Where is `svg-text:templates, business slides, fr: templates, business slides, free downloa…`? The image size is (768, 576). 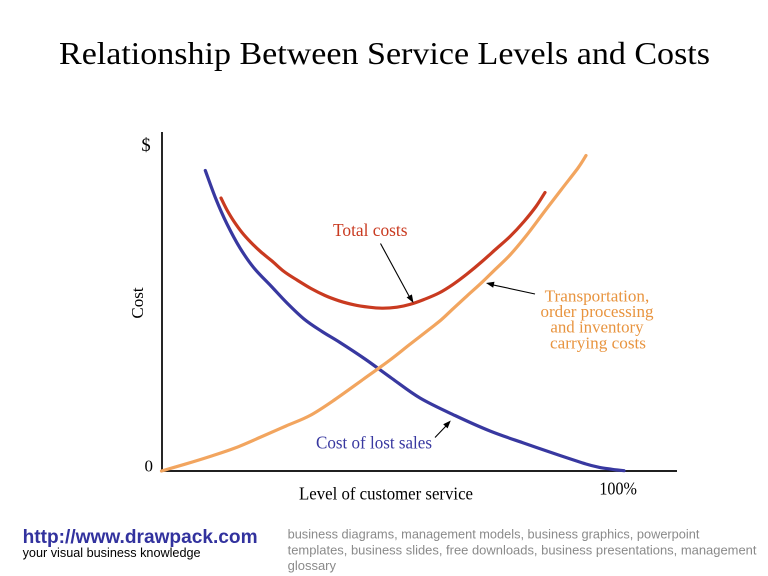
svg-text:templates, business slides, fr: templates, business slides, free downloa… is located at coordinates (522, 549).